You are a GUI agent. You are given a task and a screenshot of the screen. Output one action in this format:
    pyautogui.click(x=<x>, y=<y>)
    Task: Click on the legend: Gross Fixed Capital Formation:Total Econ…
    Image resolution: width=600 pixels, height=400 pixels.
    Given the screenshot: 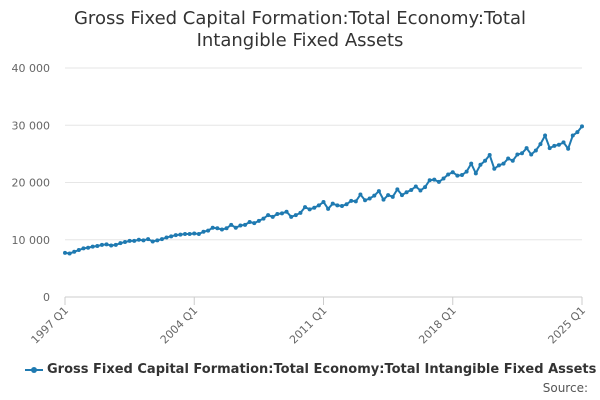 What is the action you would take?
    pyautogui.click(x=310, y=369)
    